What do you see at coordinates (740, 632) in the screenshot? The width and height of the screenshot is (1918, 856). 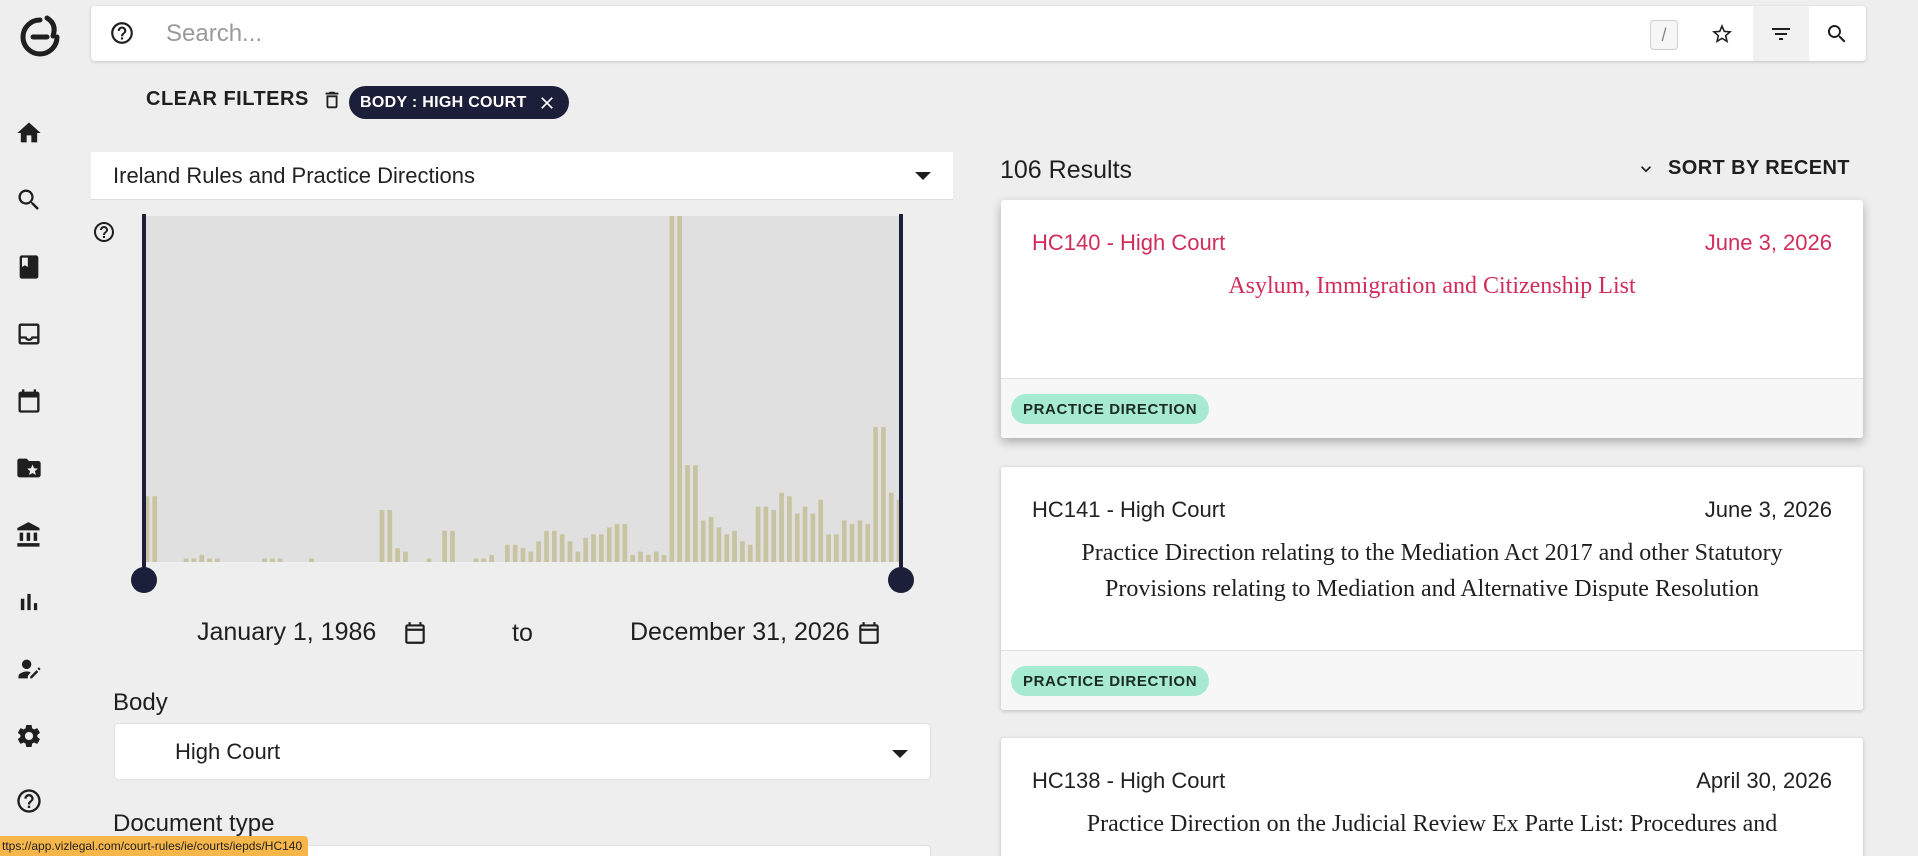 I see `date-to-value: December 31, 2026` at bounding box center [740, 632].